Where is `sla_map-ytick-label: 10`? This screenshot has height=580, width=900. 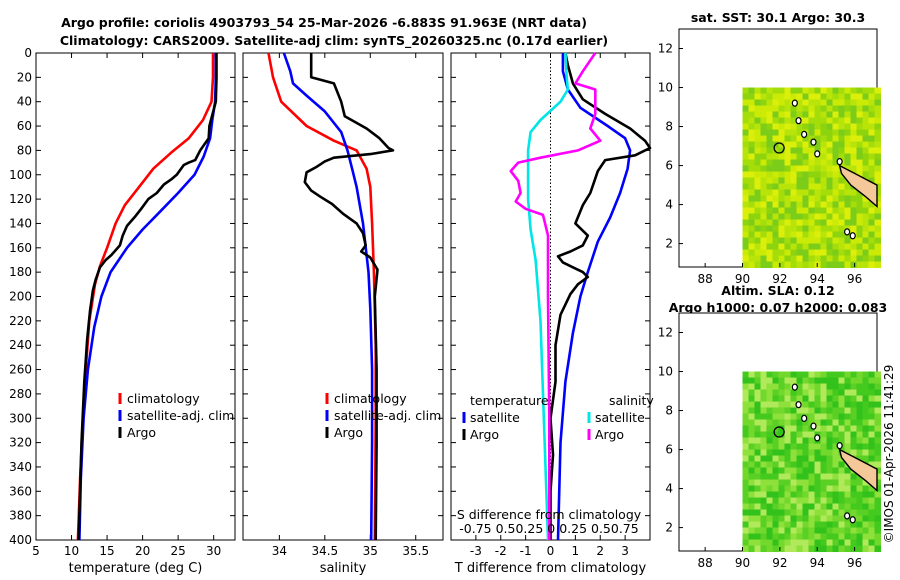
sla_map-ytick-label: 10 is located at coordinates (665, 372).